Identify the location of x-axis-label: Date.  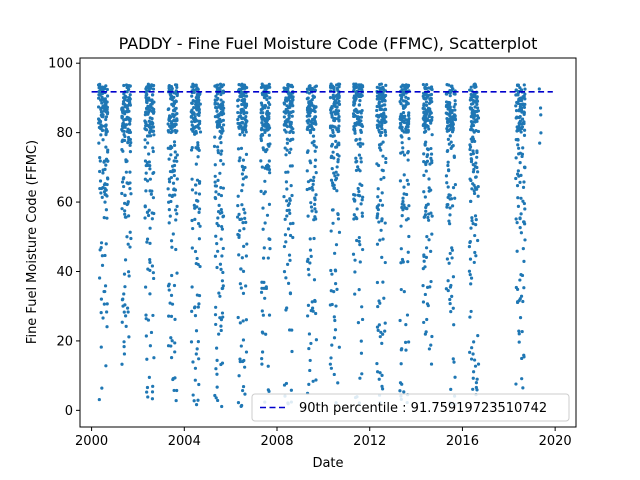
(327, 463).